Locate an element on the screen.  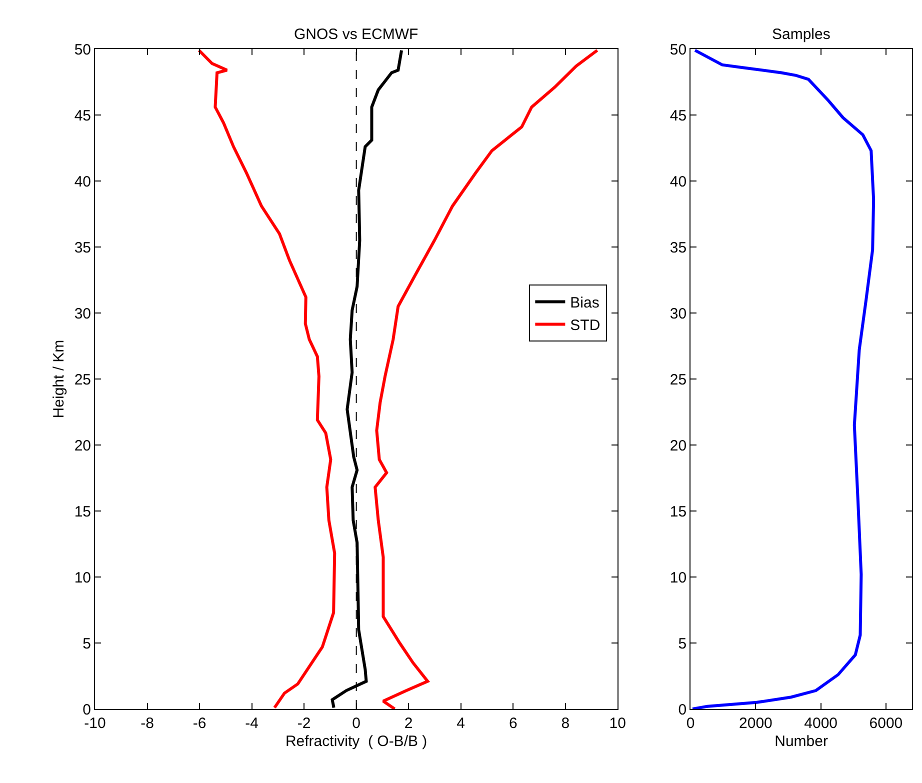
x-tick-label: -8 is located at coordinates (147, 723).